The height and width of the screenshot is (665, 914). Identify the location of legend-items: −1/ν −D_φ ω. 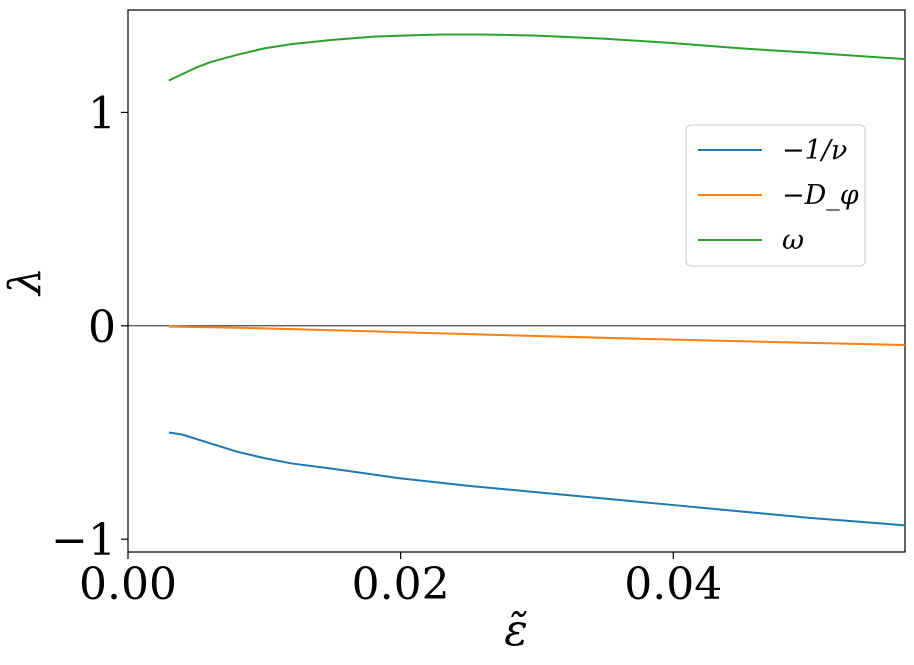
(778, 195).